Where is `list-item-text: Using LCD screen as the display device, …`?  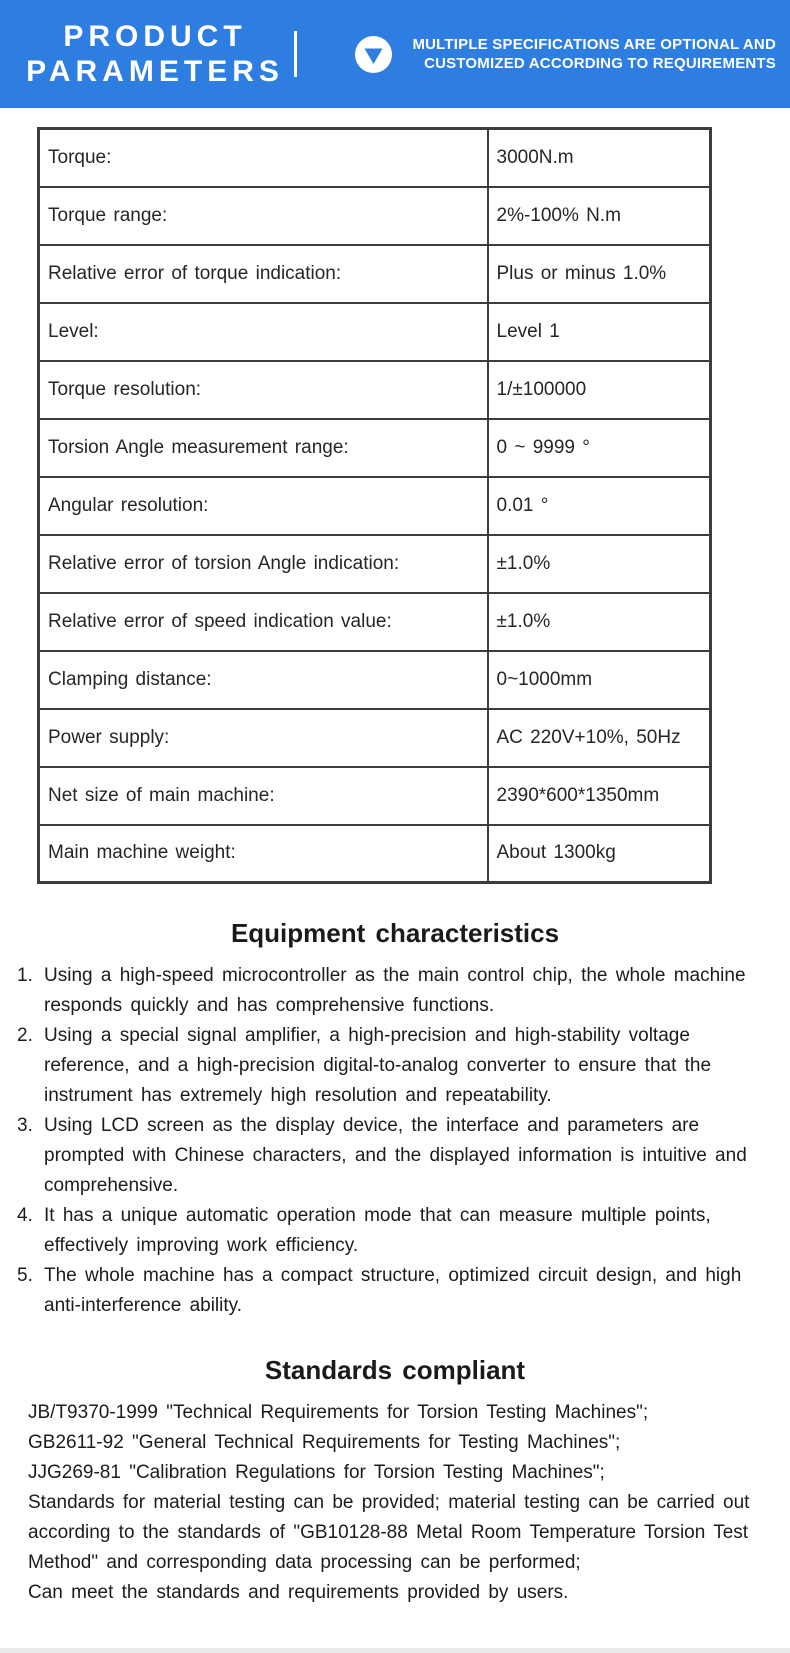 list-item-text: Using LCD screen as the display device, … is located at coordinates (395, 1155).